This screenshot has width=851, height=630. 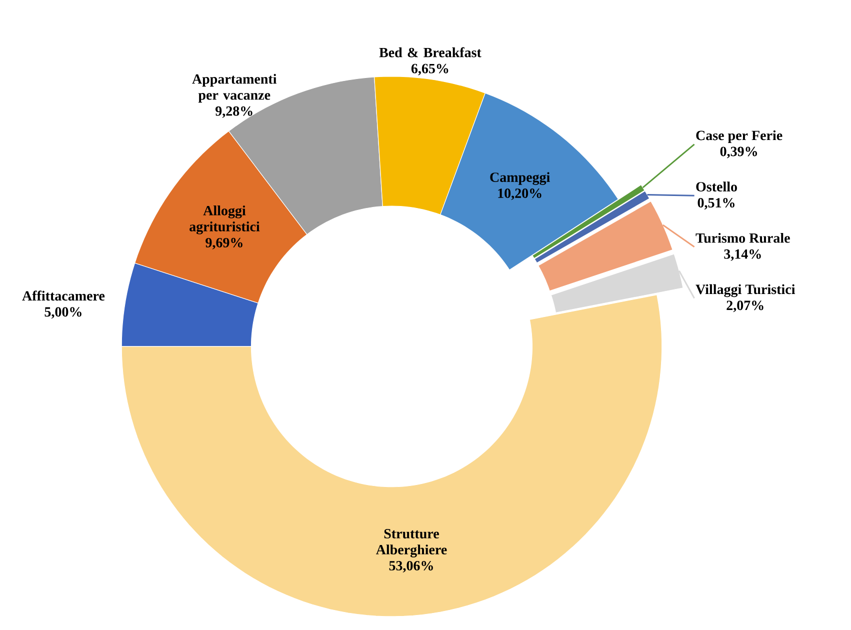 What do you see at coordinates (429, 70) in the screenshot?
I see `data-label: 6,65%` at bounding box center [429, 70].